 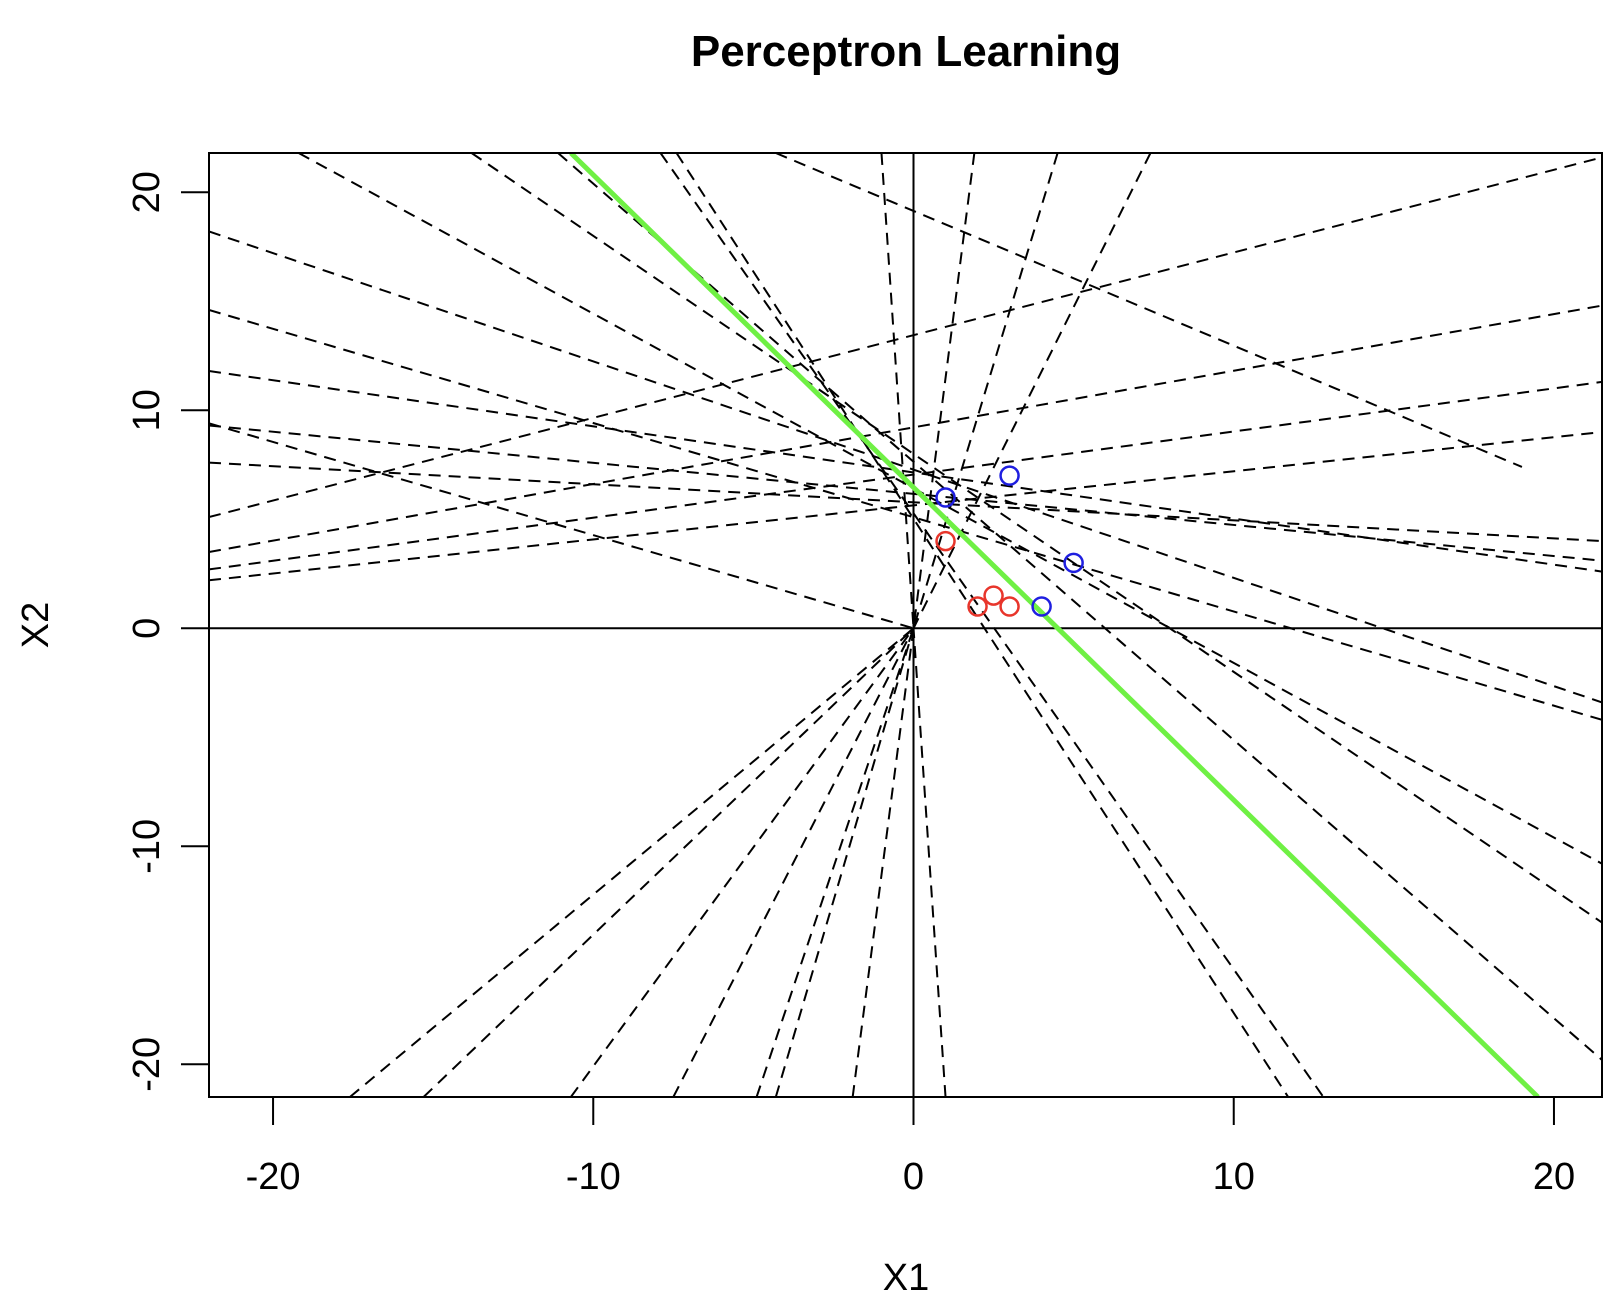 What do you see at coordinates (273, 1177) in the screenshot?
I see `x-tick-label: -20` at bounding box center [273, 1177].